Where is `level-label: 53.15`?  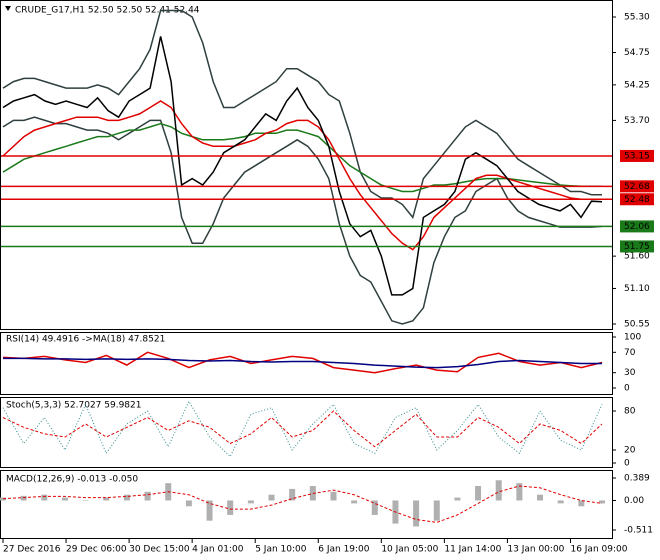
level-label: 53.15 is located at coordinates (637, 156).